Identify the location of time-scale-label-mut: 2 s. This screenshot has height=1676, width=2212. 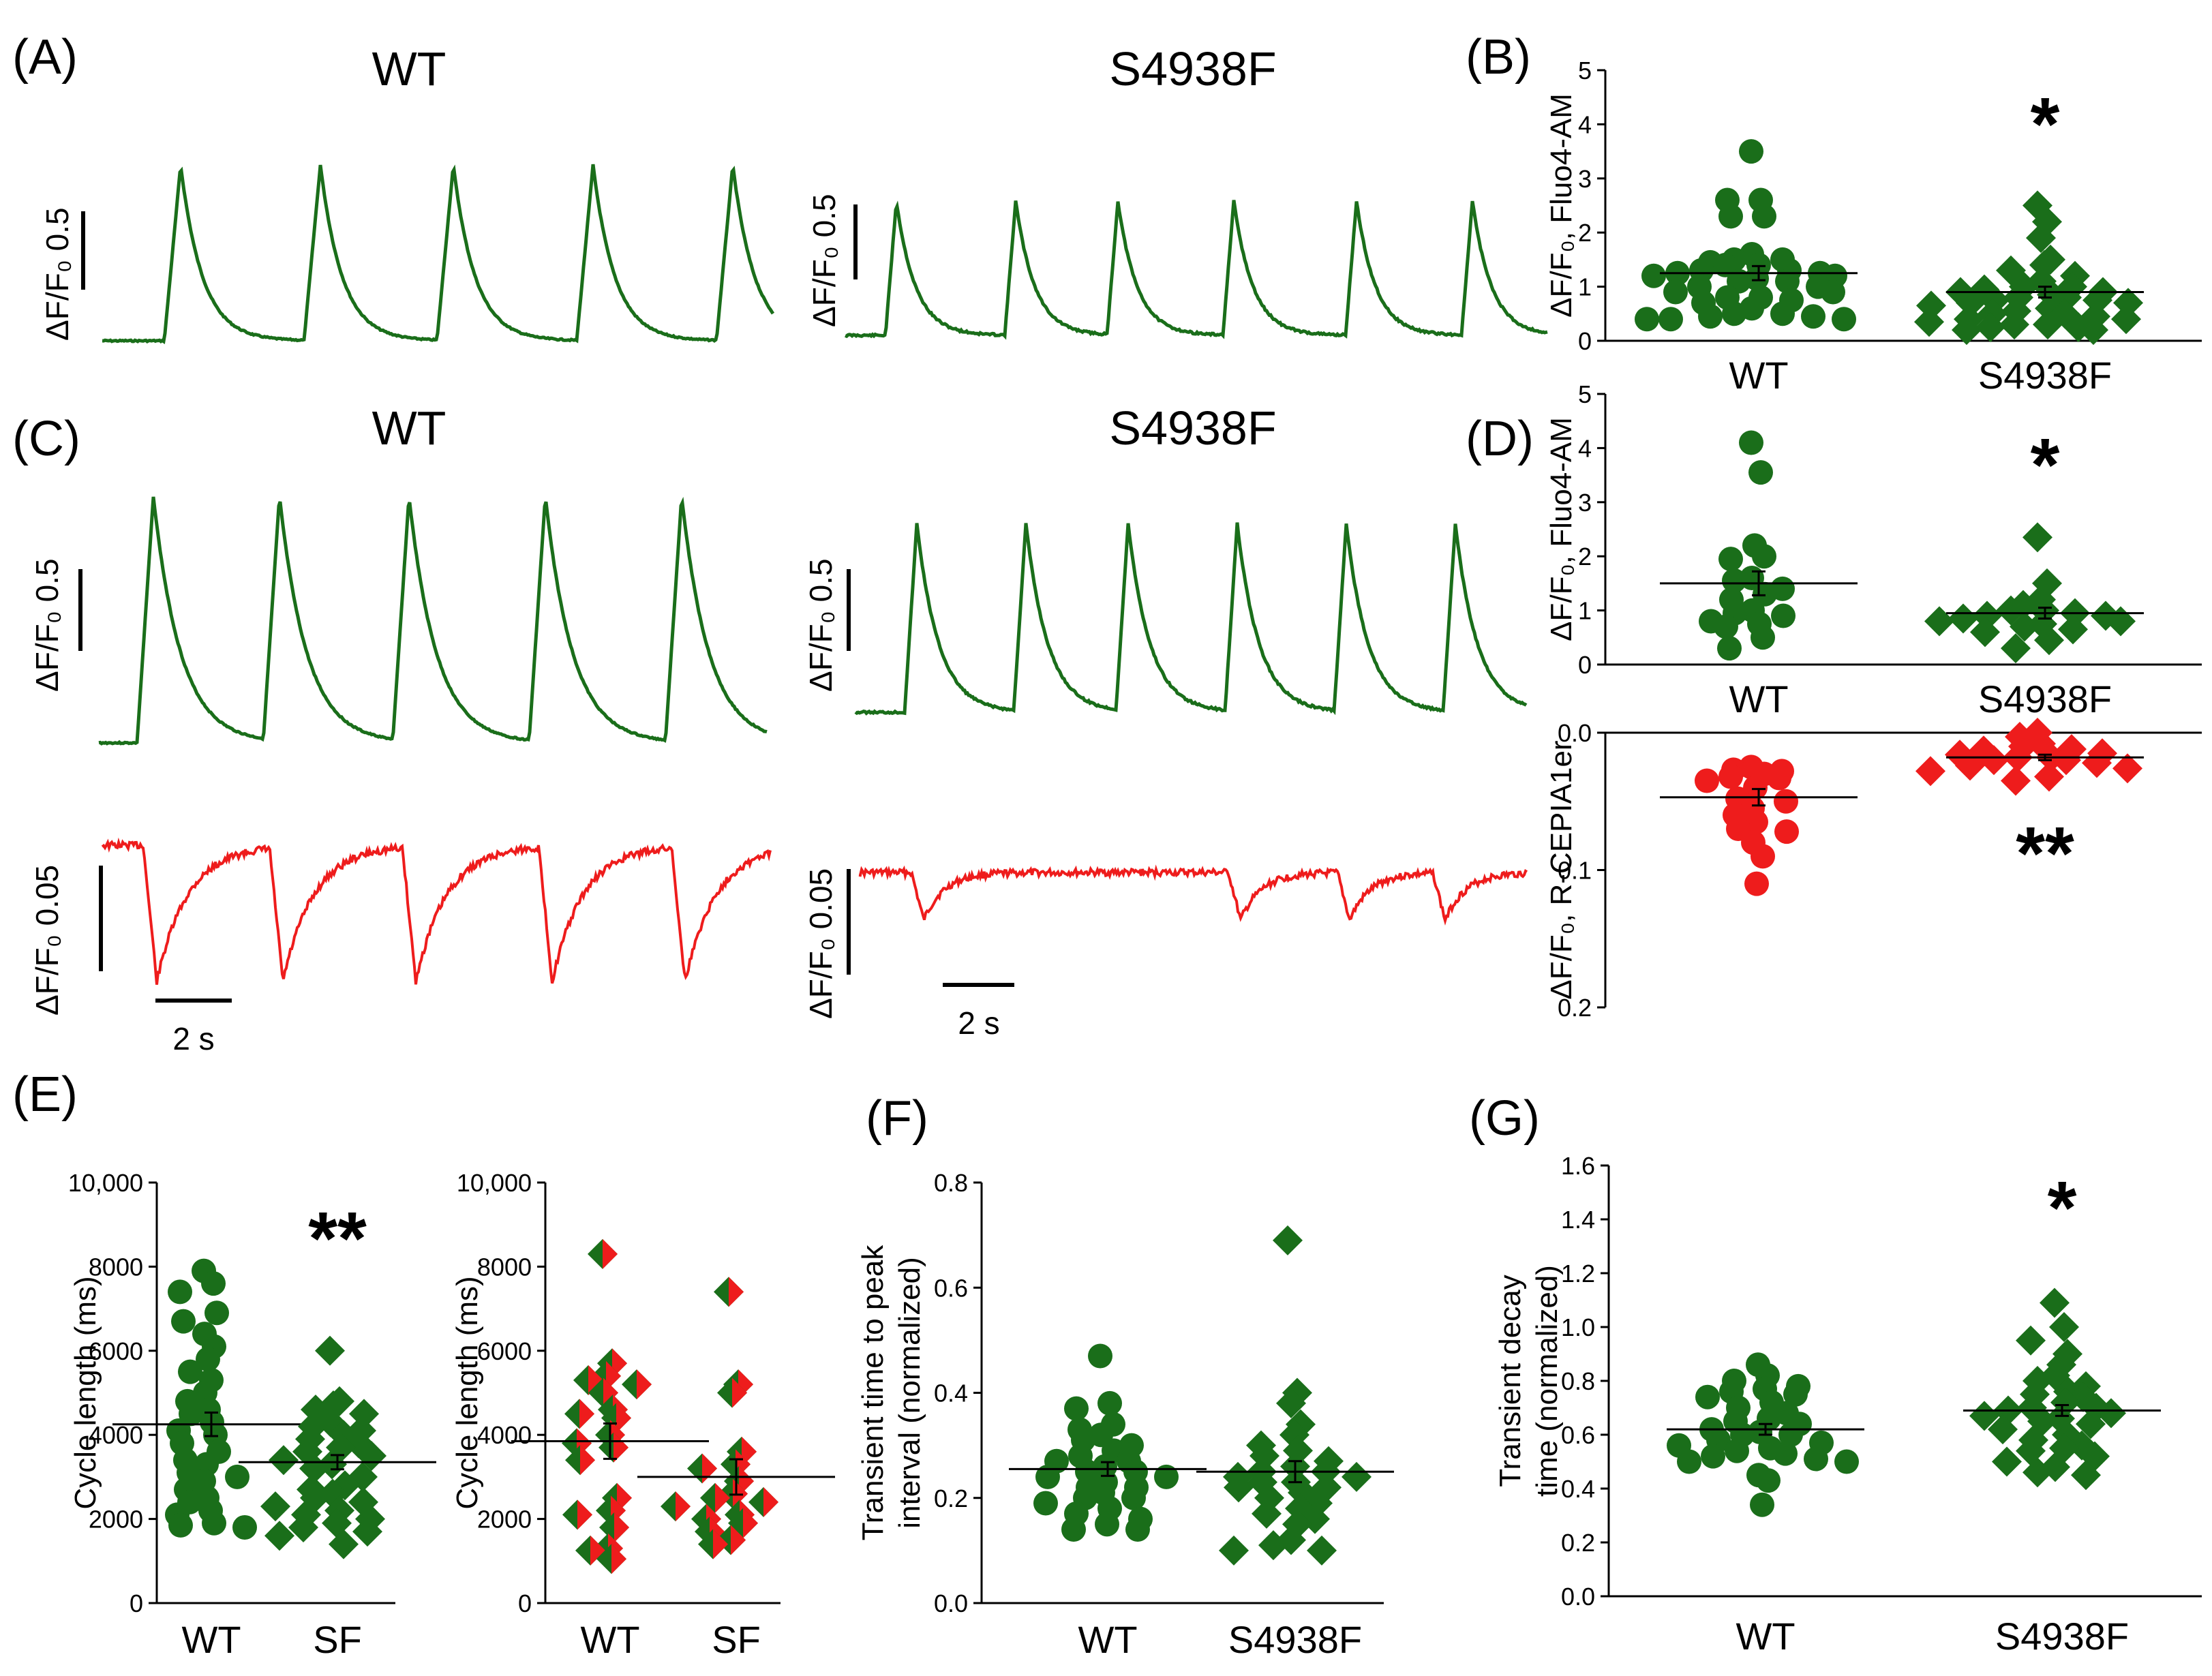
(979, 1023).